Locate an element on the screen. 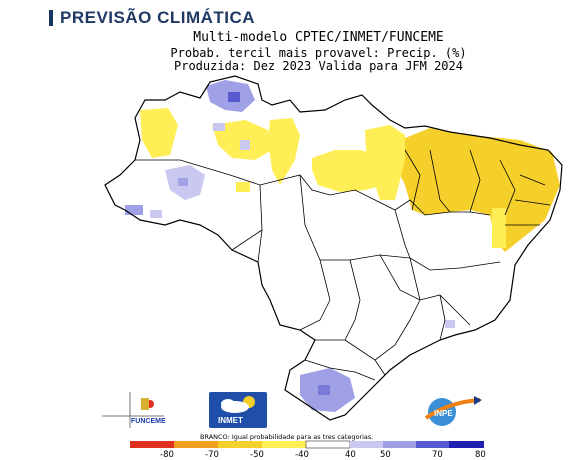 The image size is (577, 460). colorbar-tick: 50 is located at coordinates (385, 455).